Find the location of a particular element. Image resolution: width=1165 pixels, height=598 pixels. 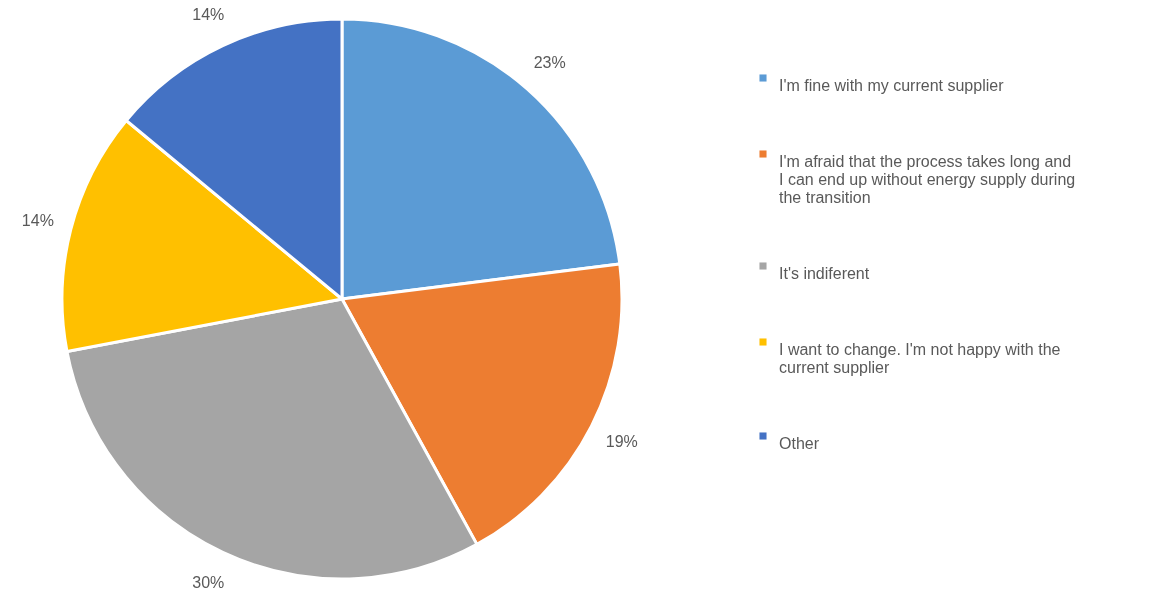

legend-label: I'm afraid that the process takes long and I can end up without energy supply during the transition is located at coordinates (927, 179).